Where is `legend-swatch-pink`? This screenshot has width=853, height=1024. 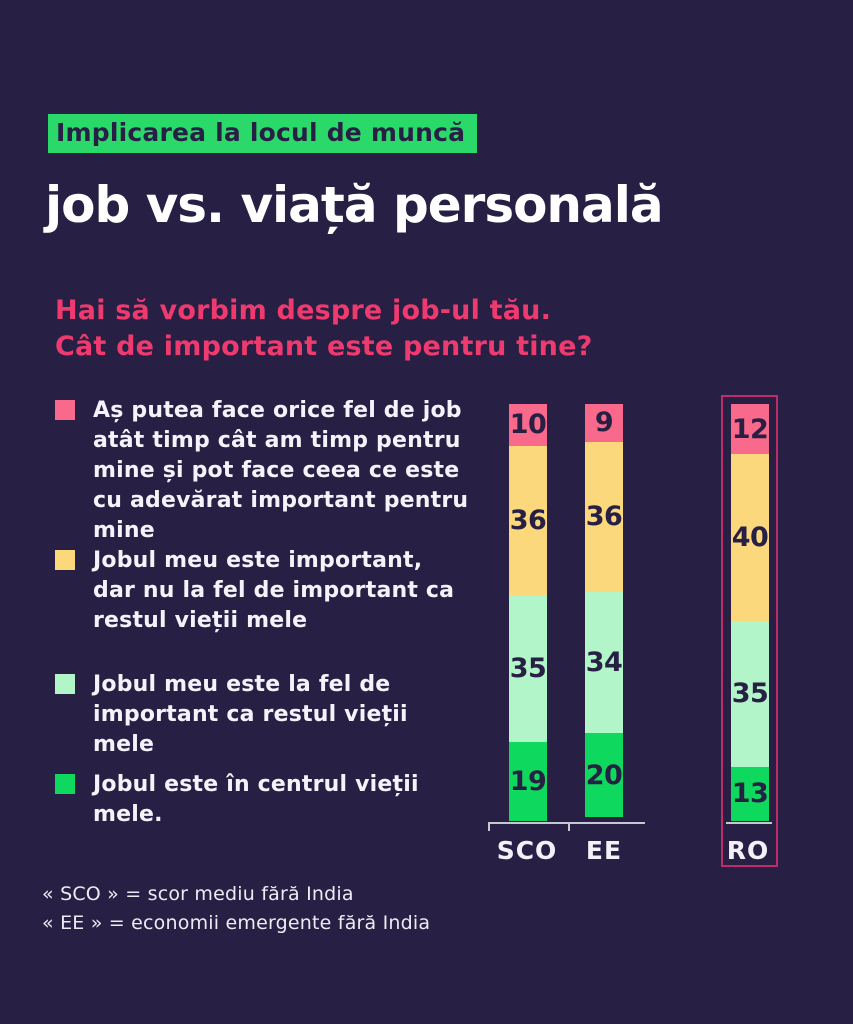
legend-swatch-pink is located at coordinates (65, 410).